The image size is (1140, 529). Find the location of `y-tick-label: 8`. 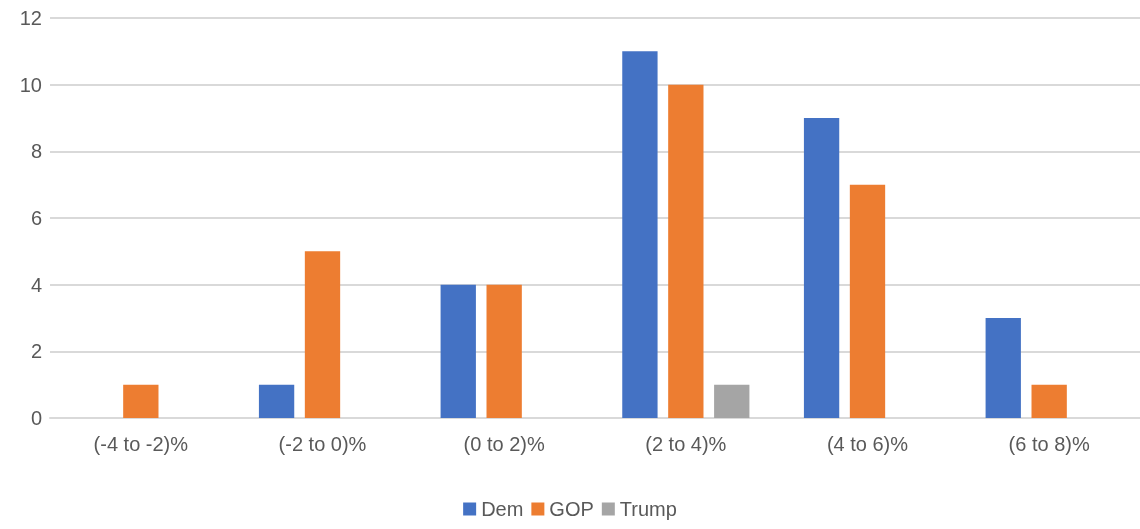

y-tick-label: 8 is located at coordinates (36, 151).